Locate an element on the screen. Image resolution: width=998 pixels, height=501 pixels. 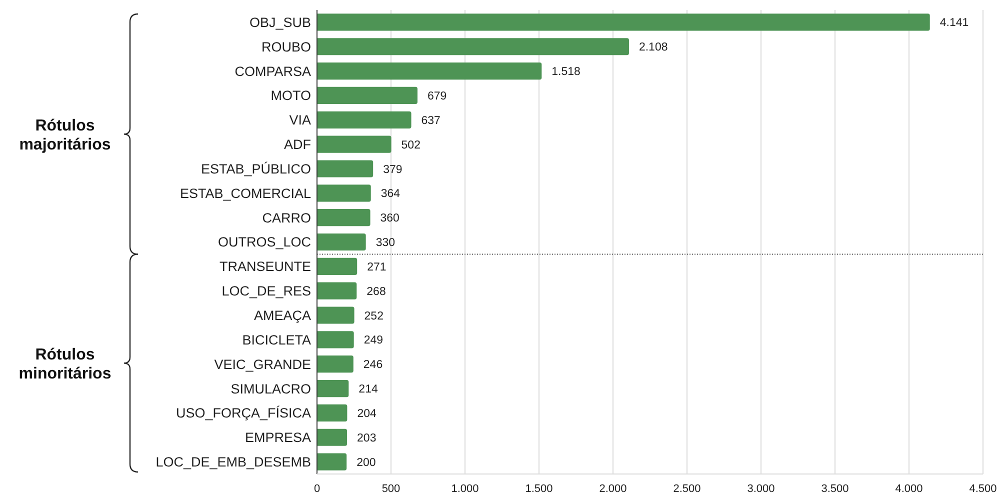
data-label: 252 is located at coordinates (374, 316).